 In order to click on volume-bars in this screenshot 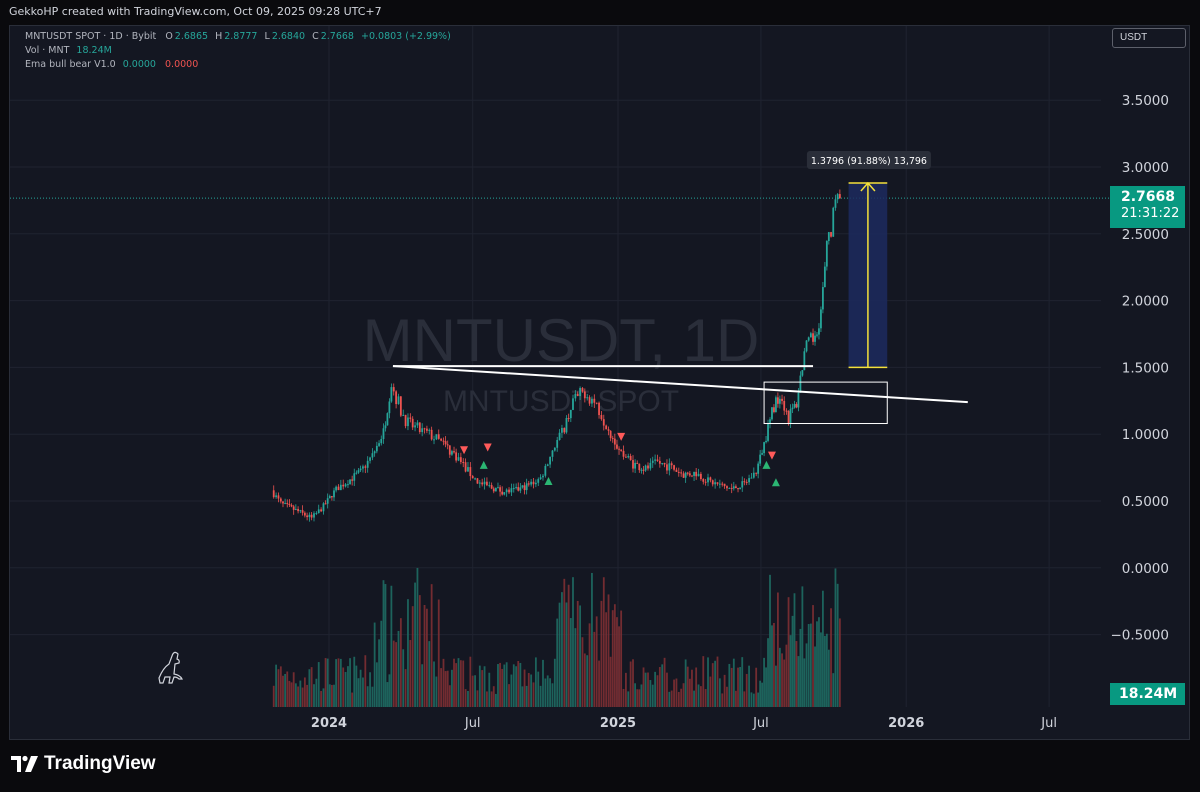, I will do `click(556, 637)`.